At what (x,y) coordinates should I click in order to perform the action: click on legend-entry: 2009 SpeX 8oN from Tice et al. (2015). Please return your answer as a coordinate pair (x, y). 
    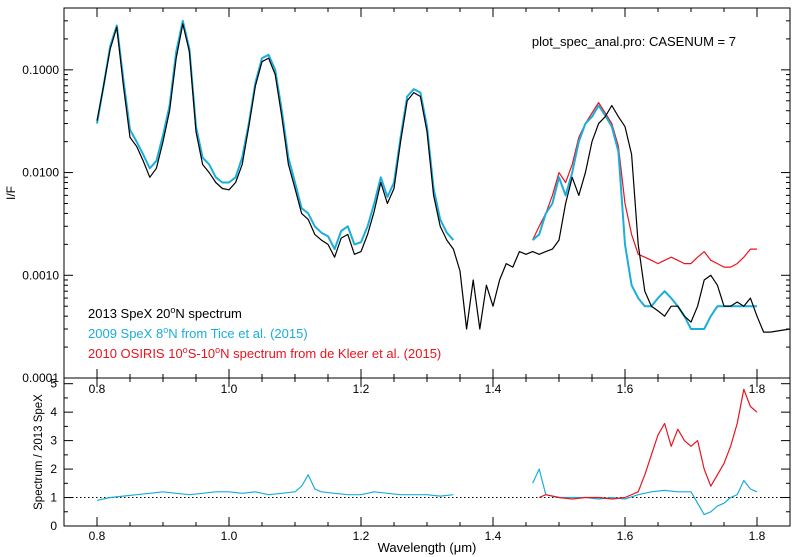
    Looking at the image, I should click on (198, 333).